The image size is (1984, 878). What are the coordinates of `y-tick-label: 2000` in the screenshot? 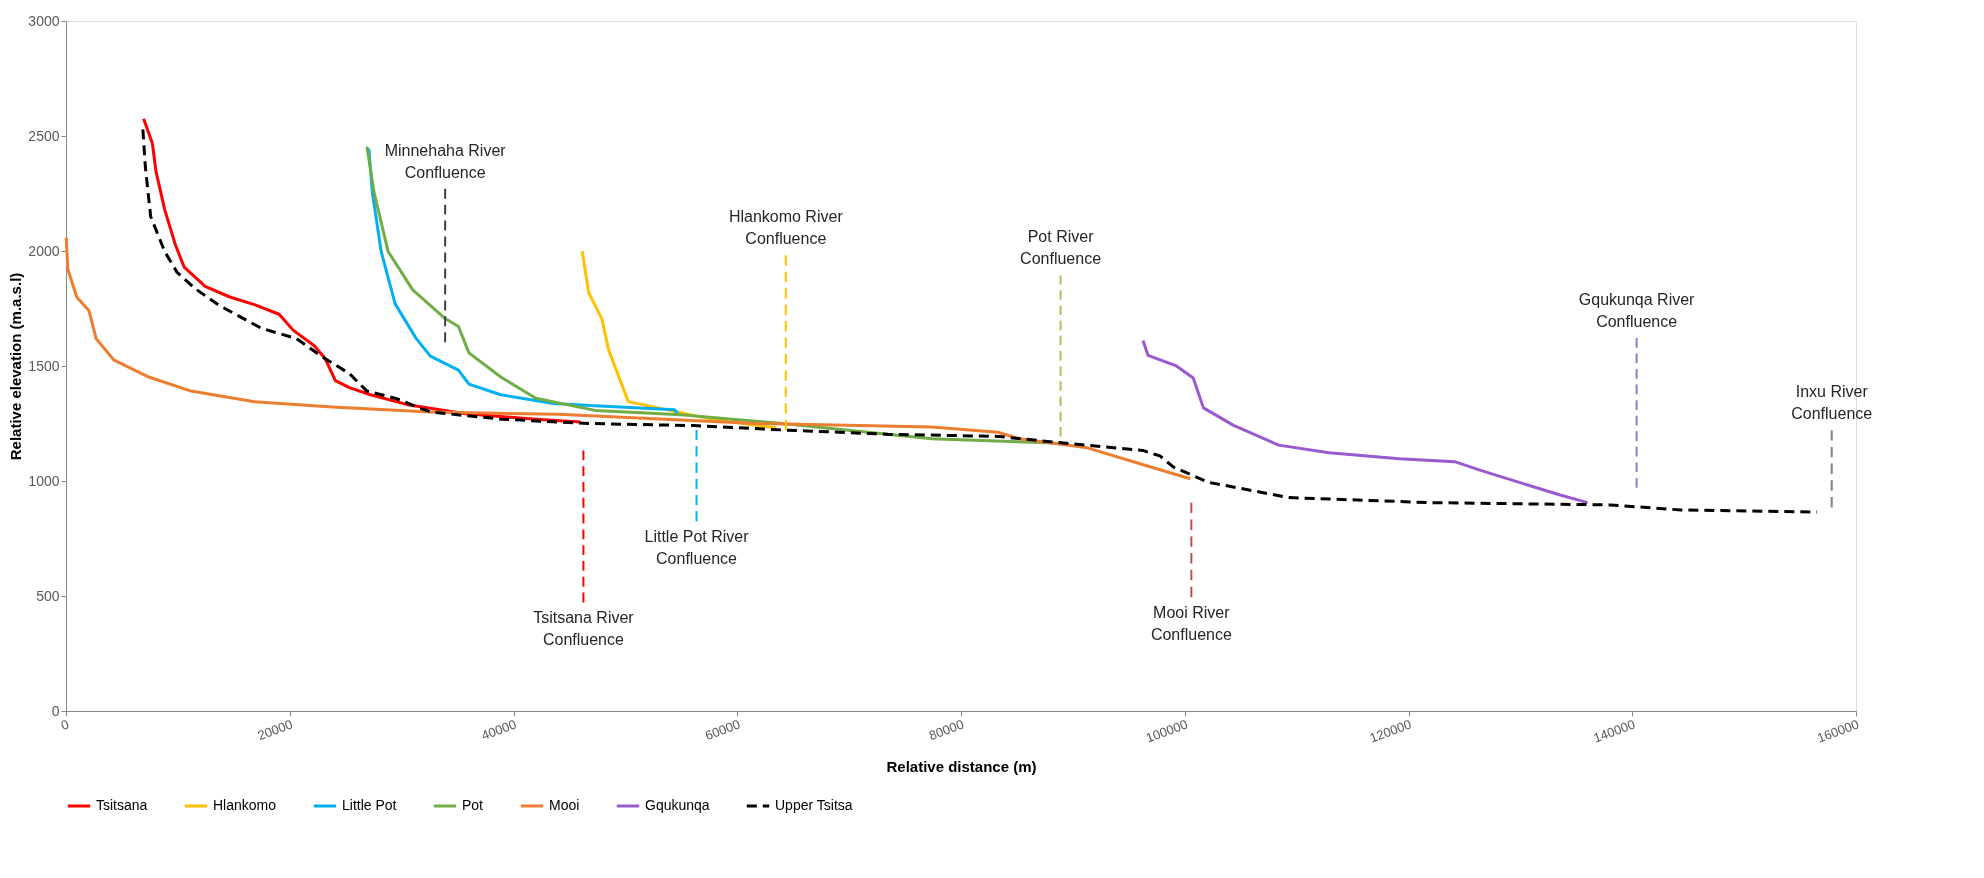 It's located at (44, 250).